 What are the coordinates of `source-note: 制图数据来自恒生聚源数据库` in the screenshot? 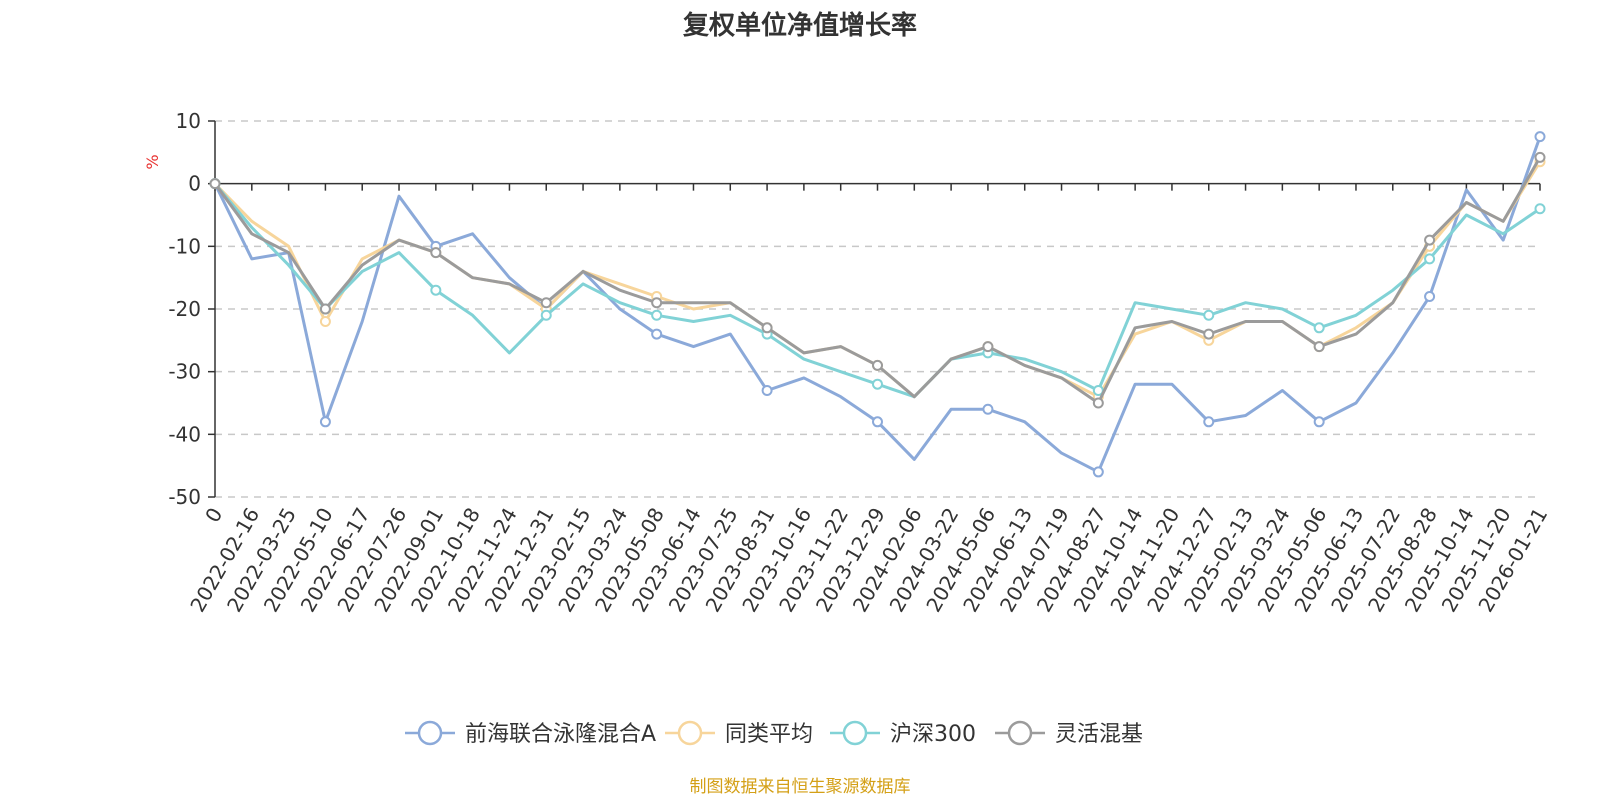 It's located at (800, 787).